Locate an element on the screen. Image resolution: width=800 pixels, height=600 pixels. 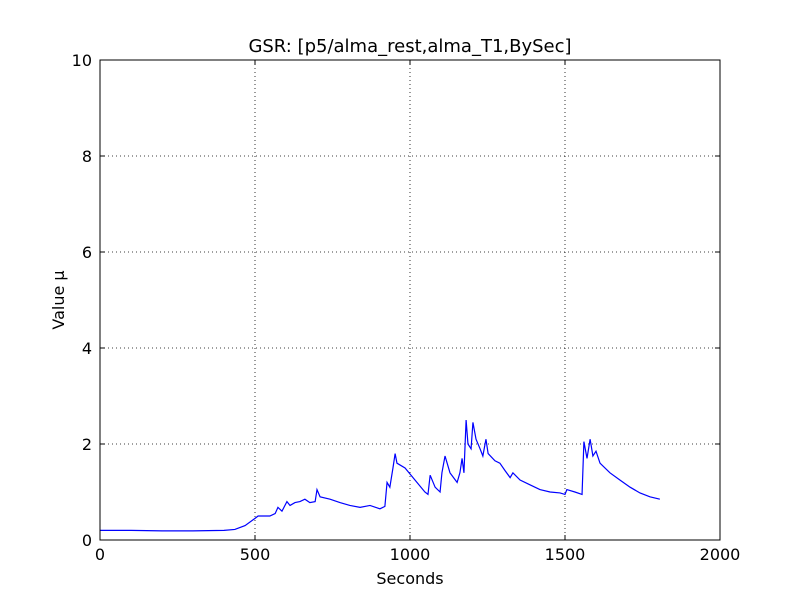
y-tick-label: 2 is located at coordinates (87, 444).